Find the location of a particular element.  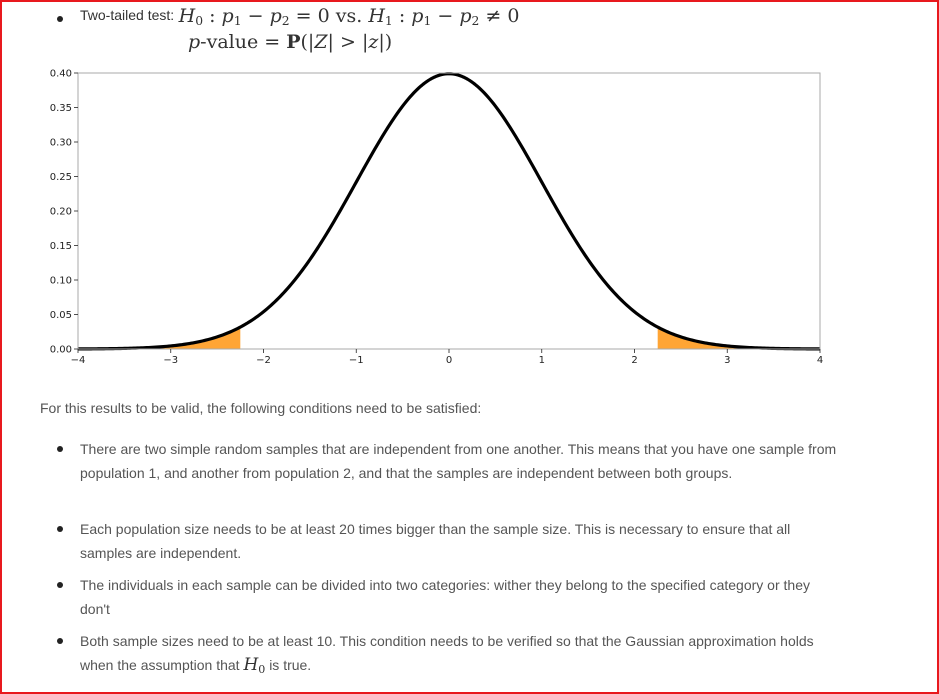

p2-symbol: p is located at coordinates (275, 16).